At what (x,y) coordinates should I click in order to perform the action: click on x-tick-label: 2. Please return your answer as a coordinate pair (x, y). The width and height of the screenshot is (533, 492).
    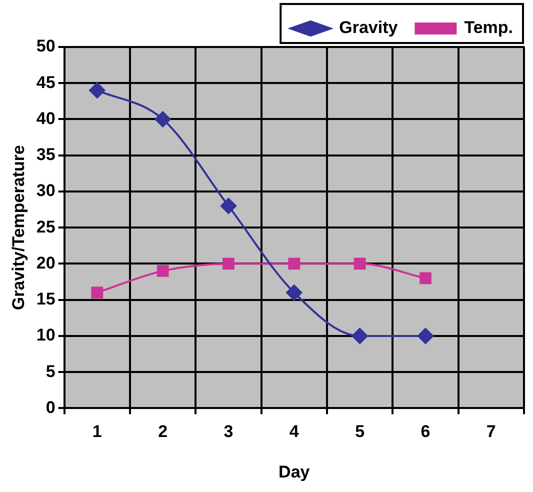
    Looking at the image, I should click on (163, 432).